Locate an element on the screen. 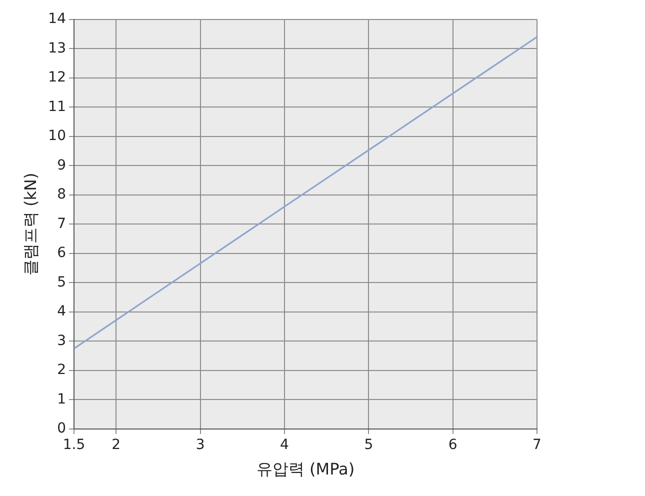  x-tick-label: 1.5 is located at coordinates (74, 445).